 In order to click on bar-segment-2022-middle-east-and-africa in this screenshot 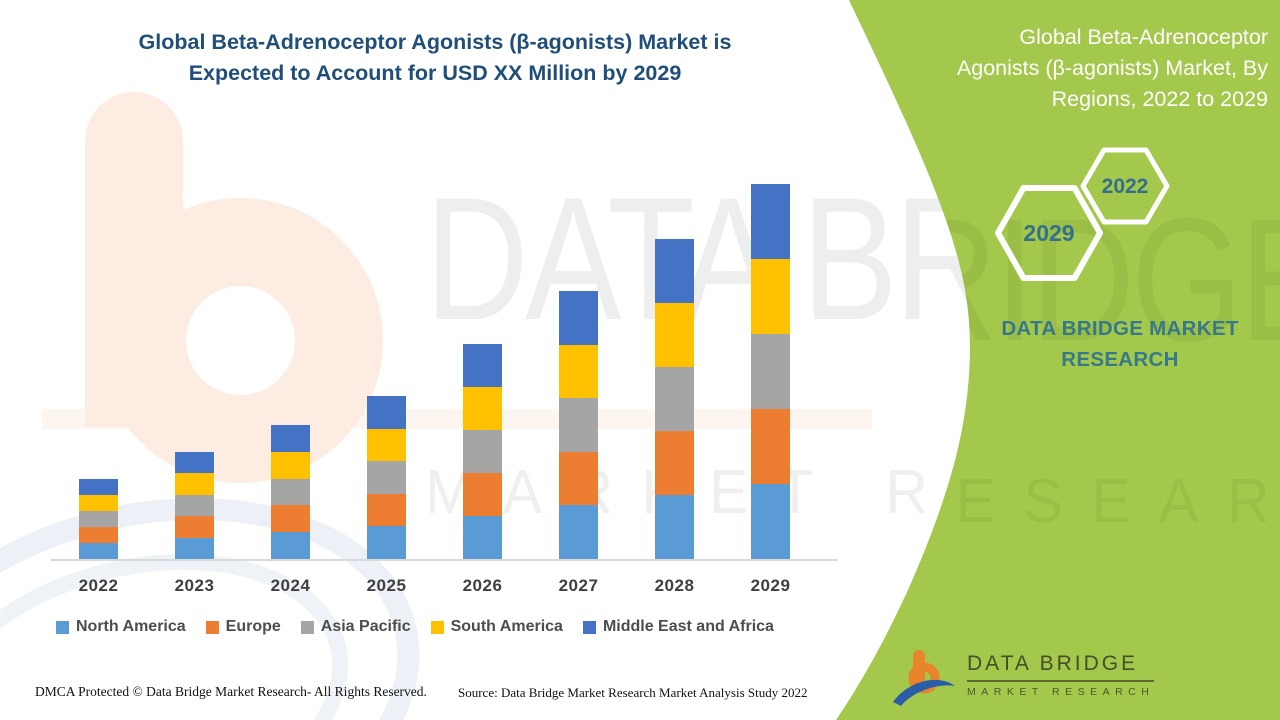, I will do `click(98, 487)`.